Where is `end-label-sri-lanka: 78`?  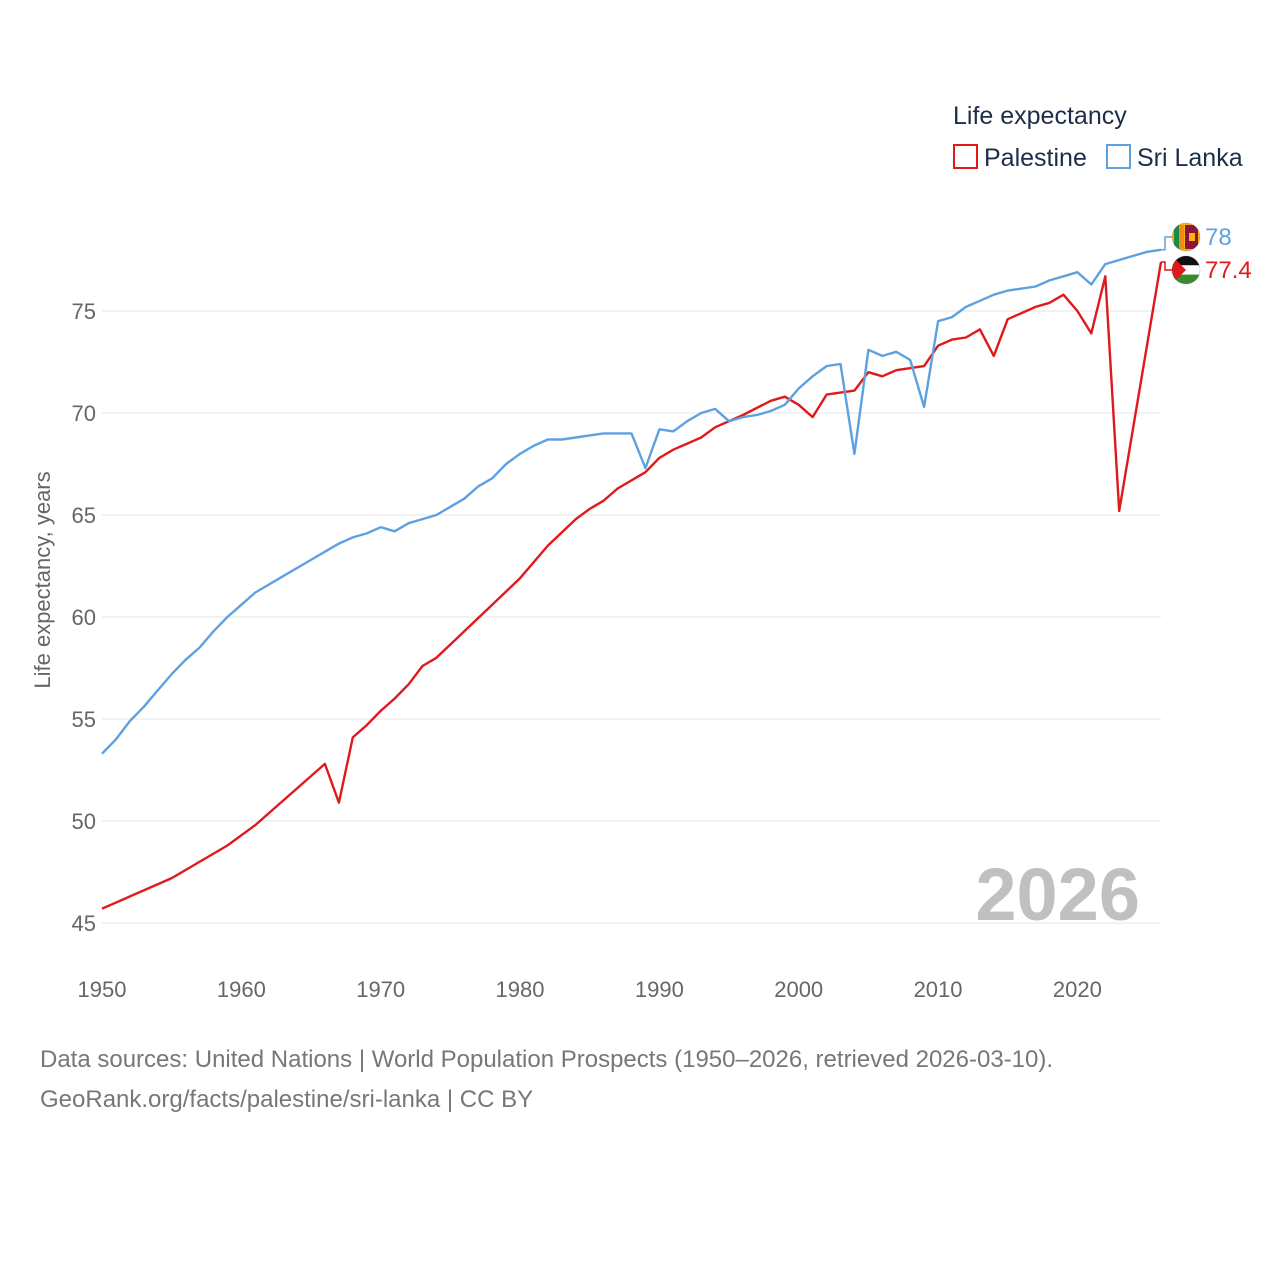
end-label-sri-lanka: 78 is located at coordinates (1196, 237).